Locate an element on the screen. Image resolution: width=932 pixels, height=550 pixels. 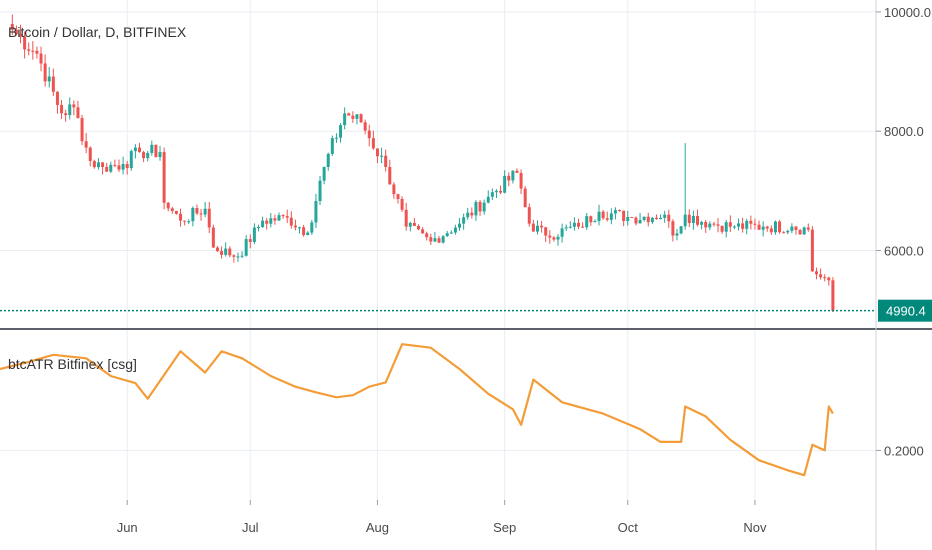
last-price-badge: 4990.4 is located at coordinates (905, 310).